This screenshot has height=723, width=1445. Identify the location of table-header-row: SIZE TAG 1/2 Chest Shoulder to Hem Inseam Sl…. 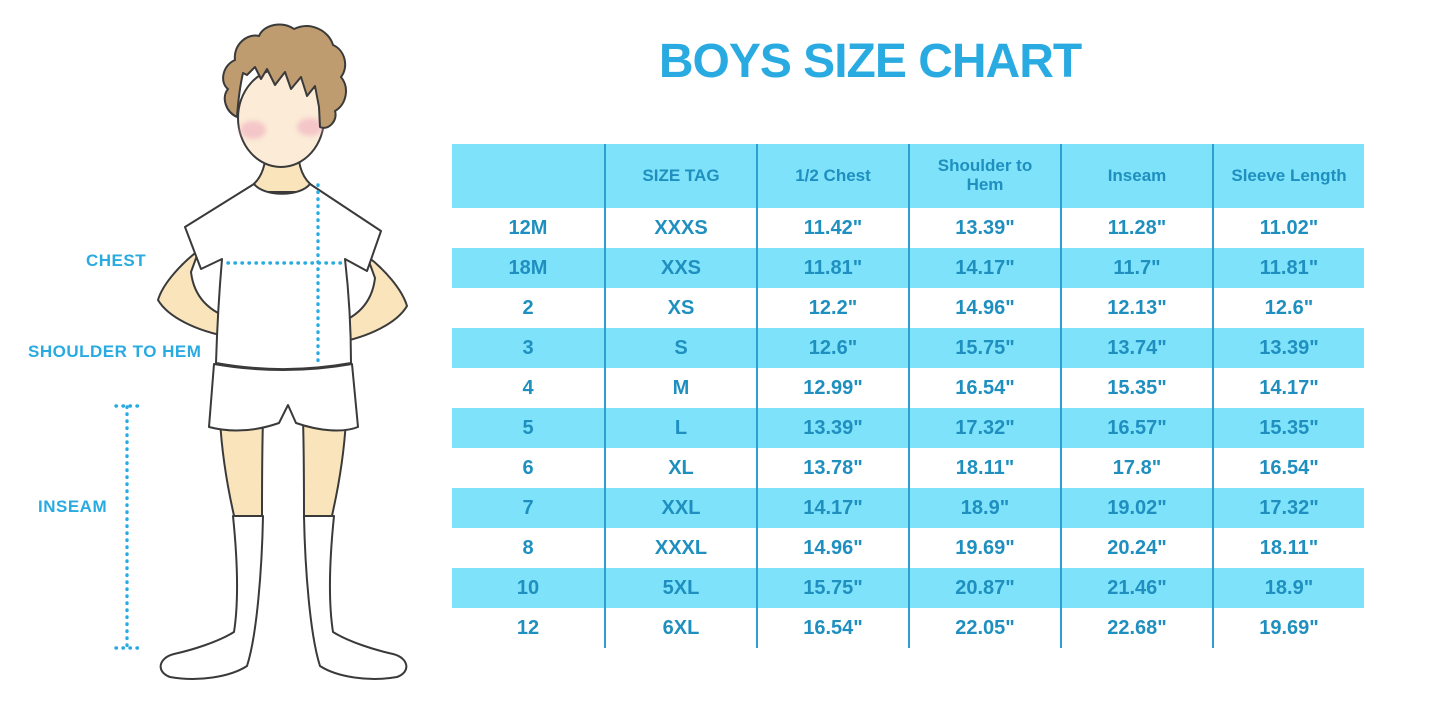
(908, 176).